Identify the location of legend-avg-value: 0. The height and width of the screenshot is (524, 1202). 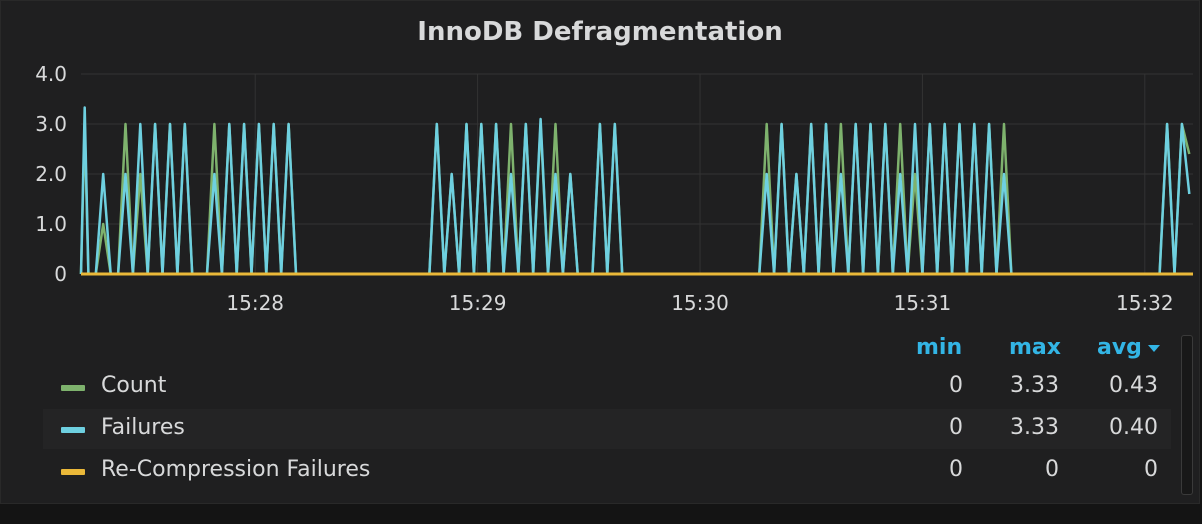
(1151, 469).